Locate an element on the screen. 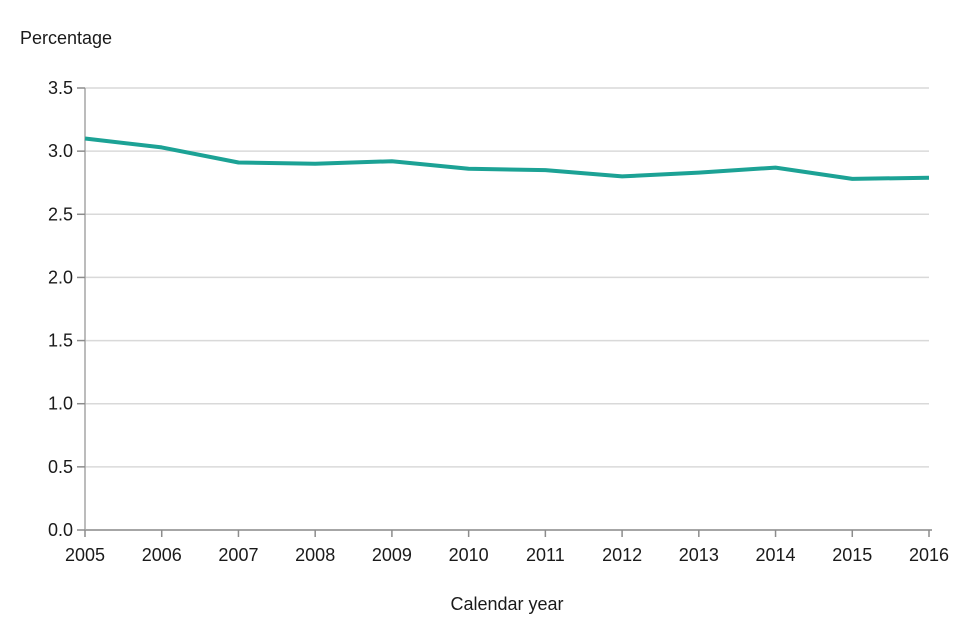  y-tick-label: 1.5 is located at coordinates (60, 341).